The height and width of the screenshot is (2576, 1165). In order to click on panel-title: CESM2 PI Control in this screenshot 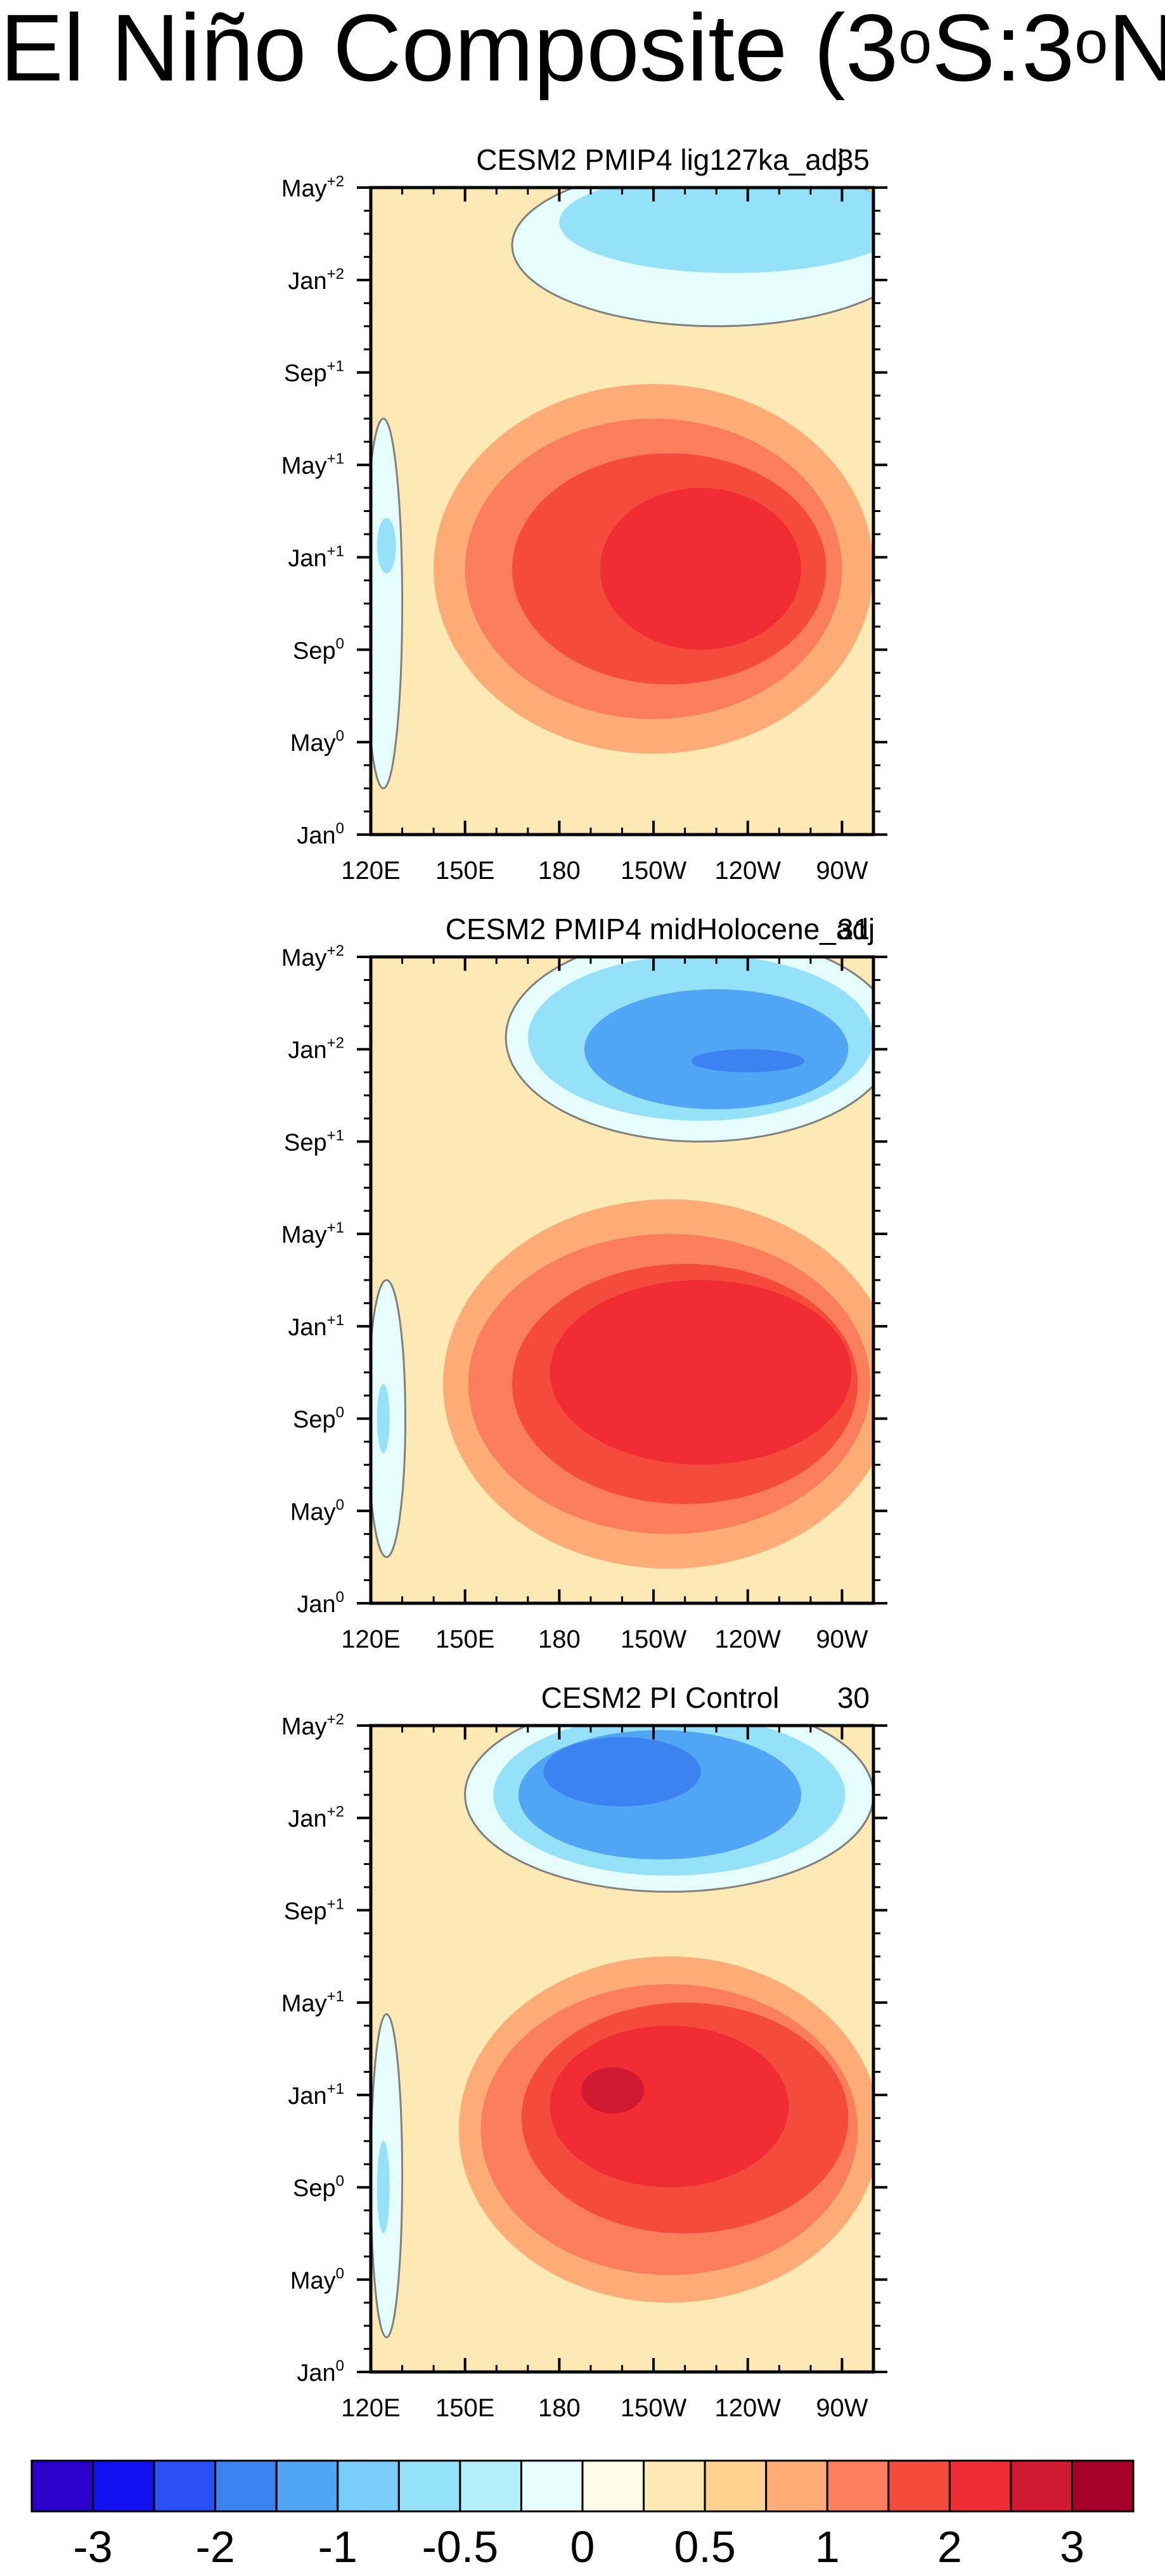, I will do `click(661, 1697)`.